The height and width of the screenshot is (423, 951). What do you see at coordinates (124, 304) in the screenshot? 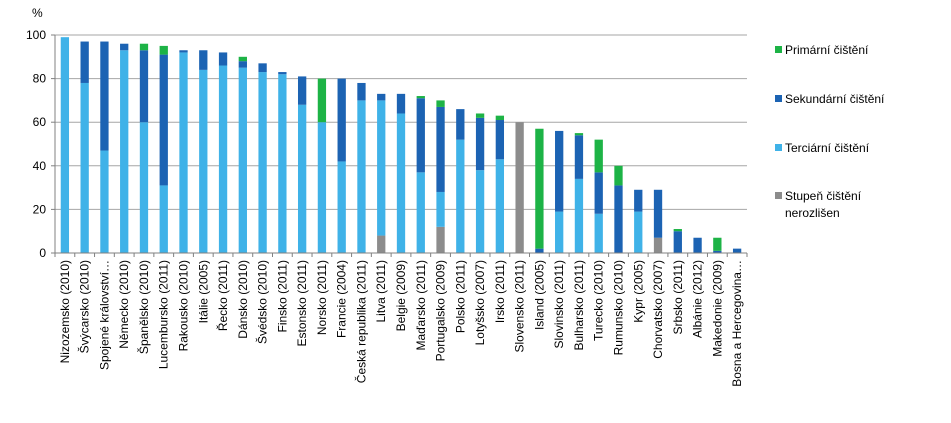
I see `x-tick-label: Německo (2010)` at bounding box center [124, 304].